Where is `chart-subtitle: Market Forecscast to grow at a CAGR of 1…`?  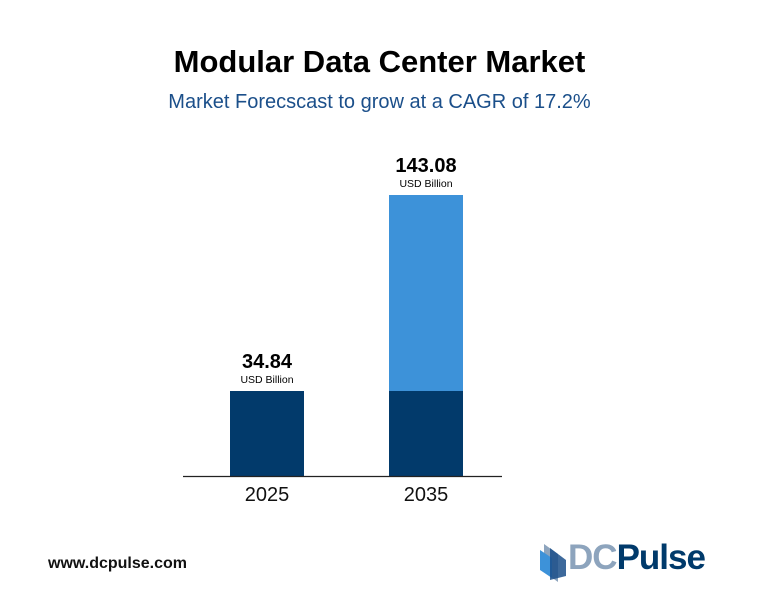
chart-subtitle: Market Forecscast to grow at a CAGR of 1… is located at coordinates (379, 102).